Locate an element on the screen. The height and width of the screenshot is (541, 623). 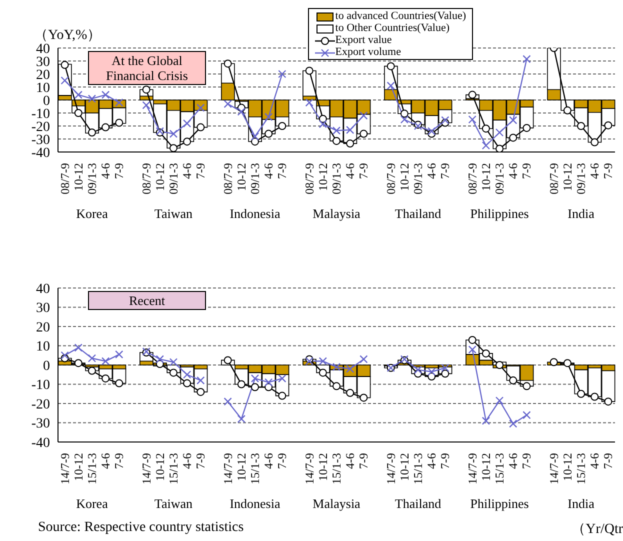
legend-label: to Other Countries(Value) is located at coordinates (392, 28).